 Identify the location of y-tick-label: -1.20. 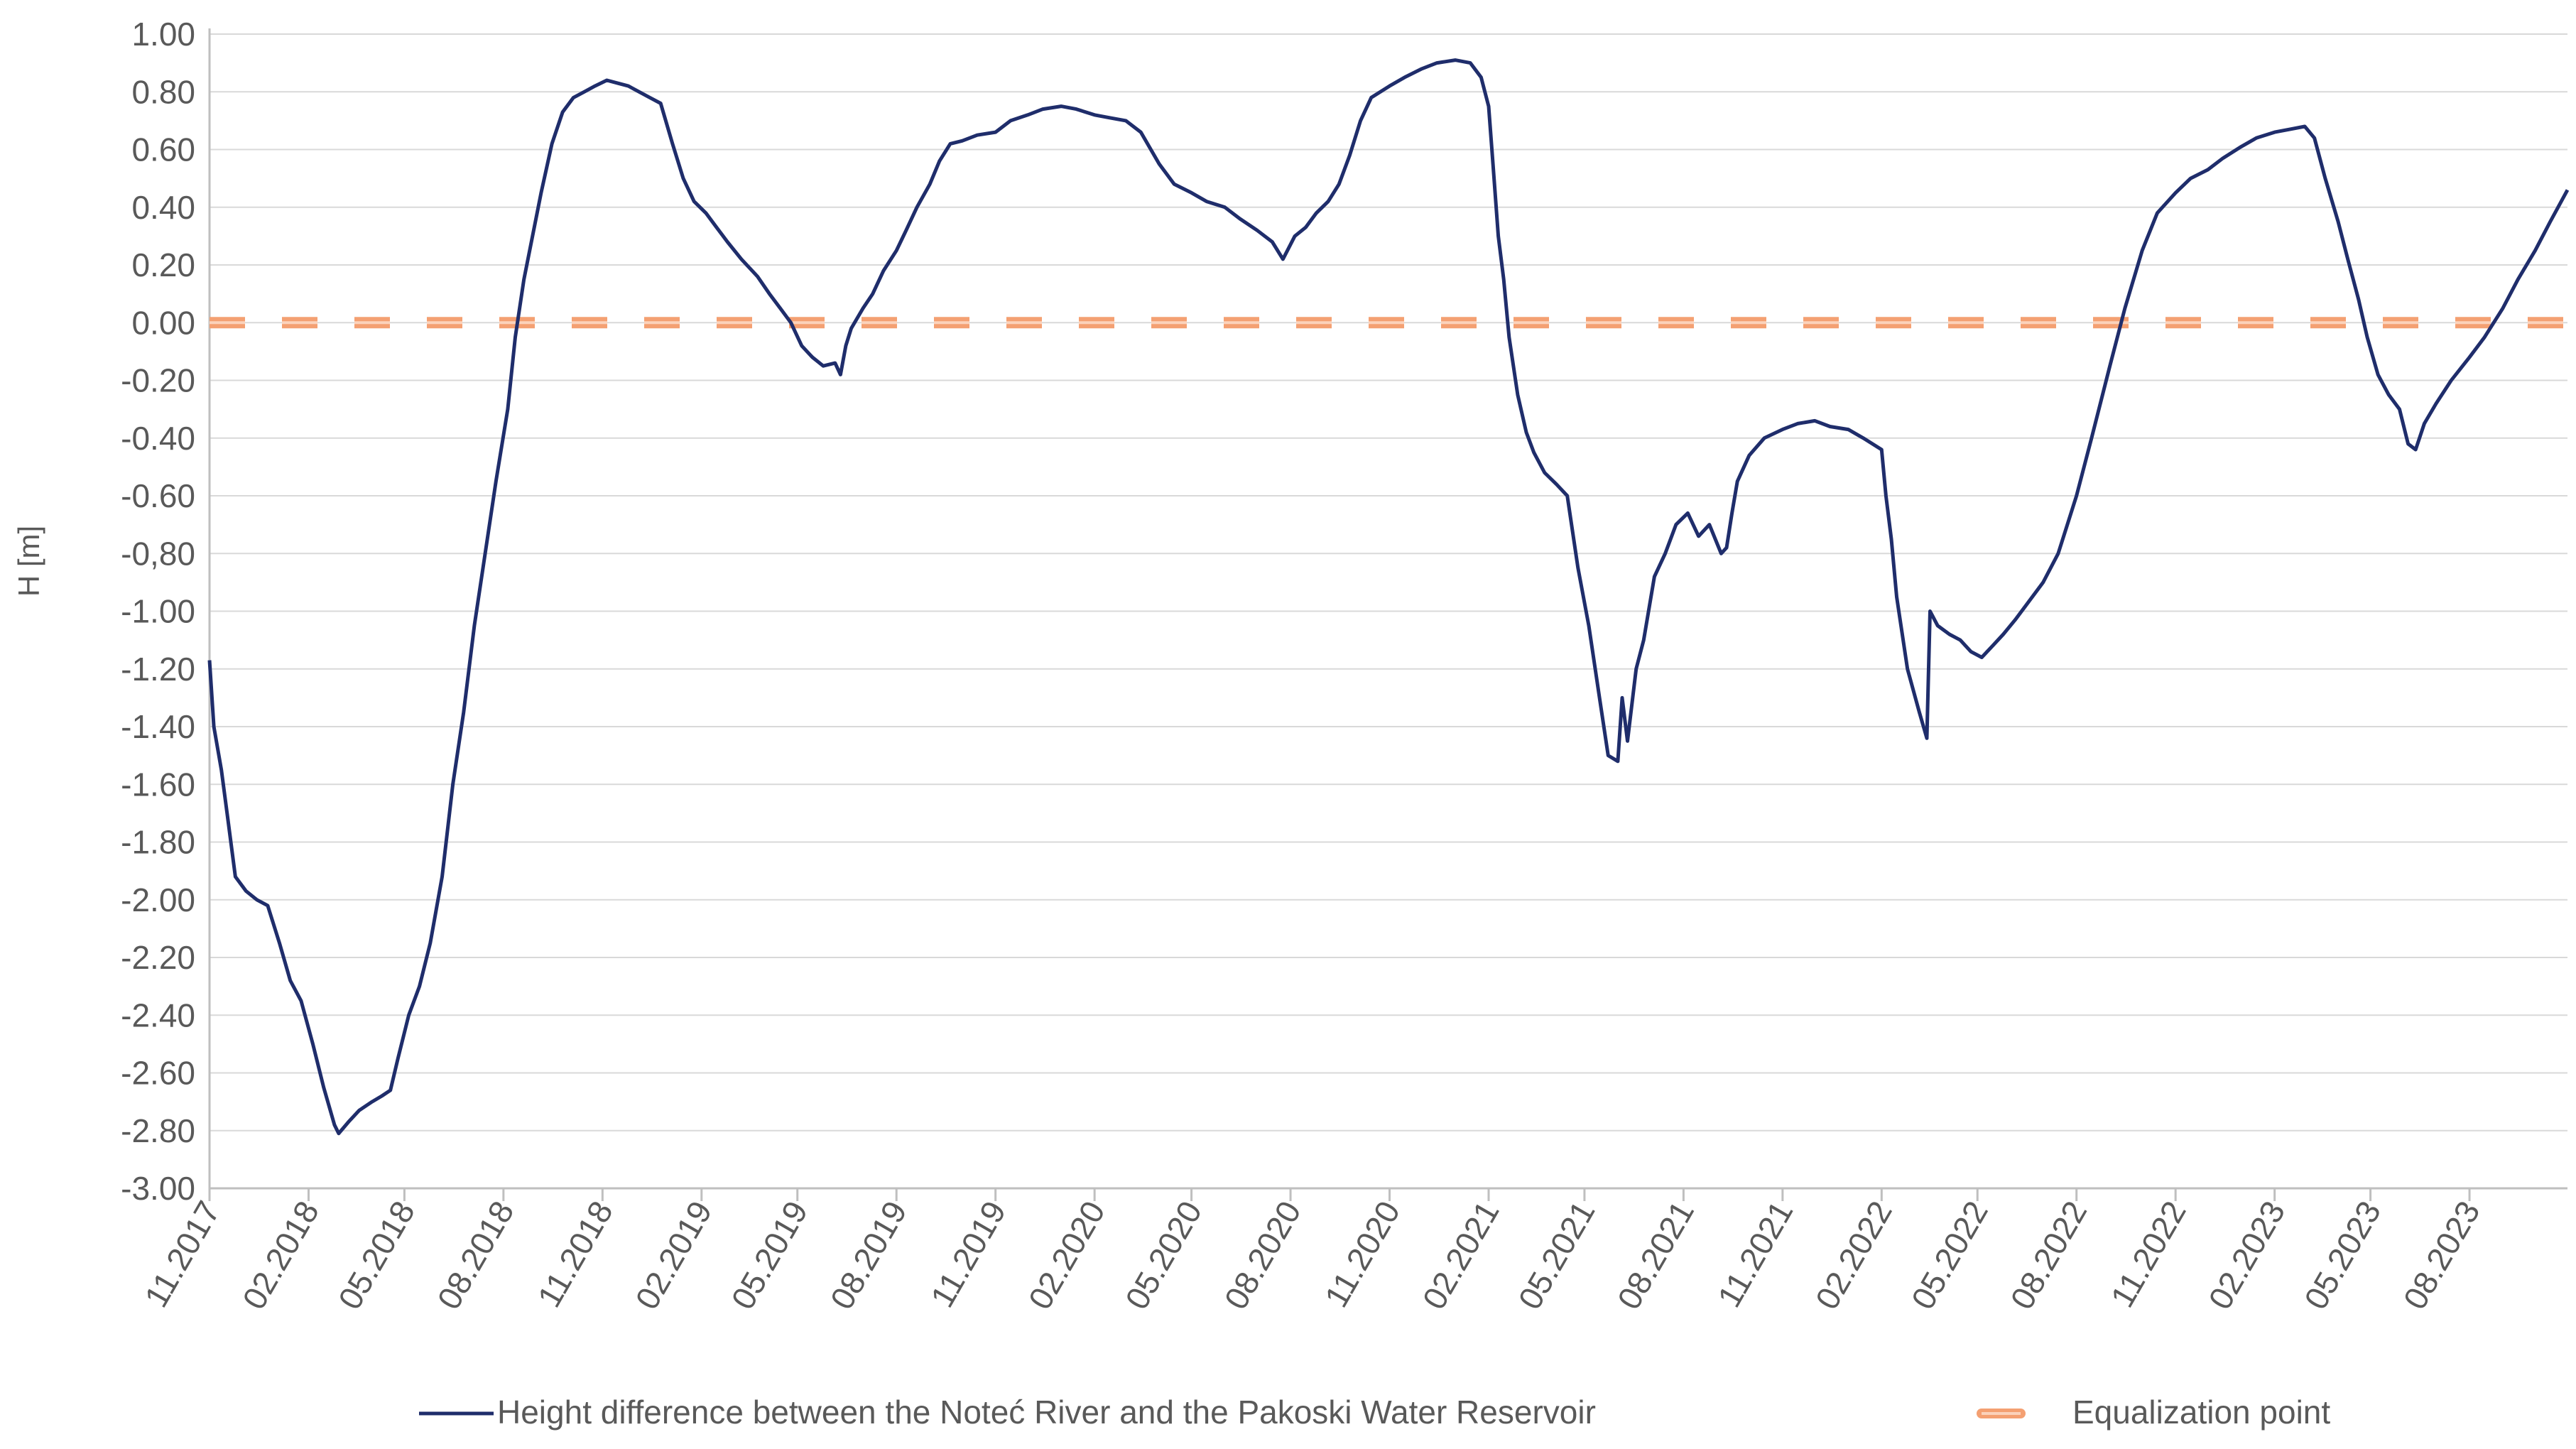
(158, 670).